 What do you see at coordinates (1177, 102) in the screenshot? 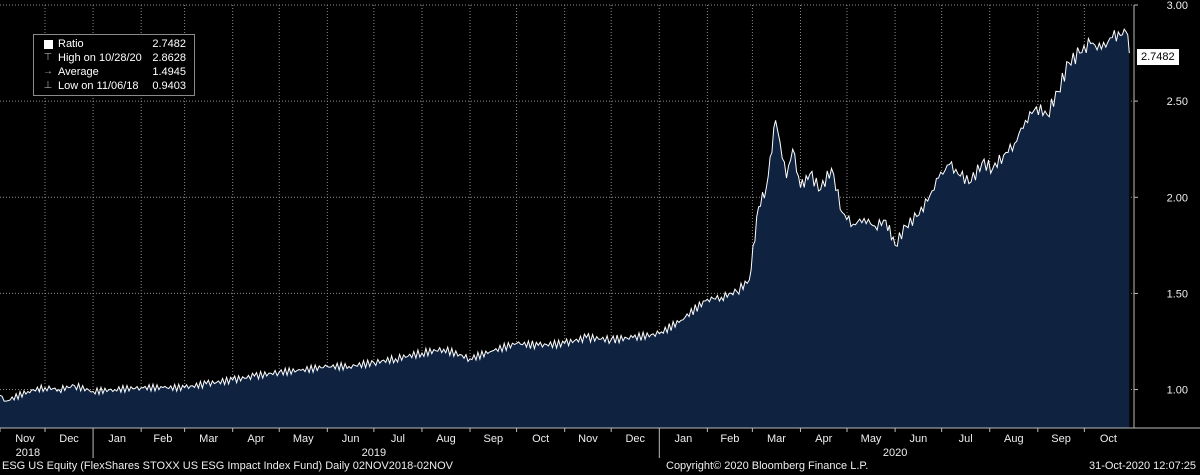
I see `y-tick-label: 2.50` at bounding box center [1177, 102].